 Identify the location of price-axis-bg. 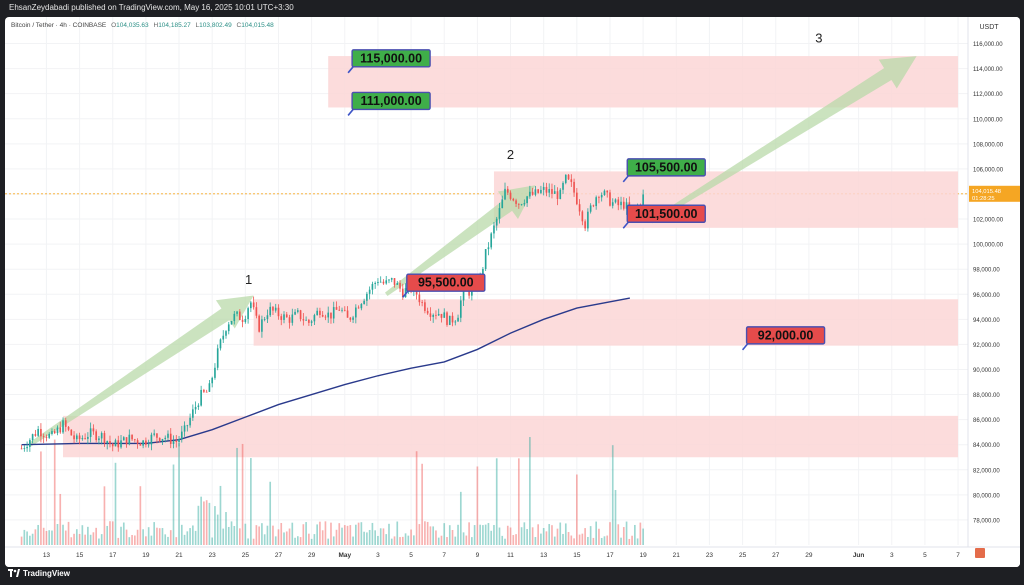
(994, 292).